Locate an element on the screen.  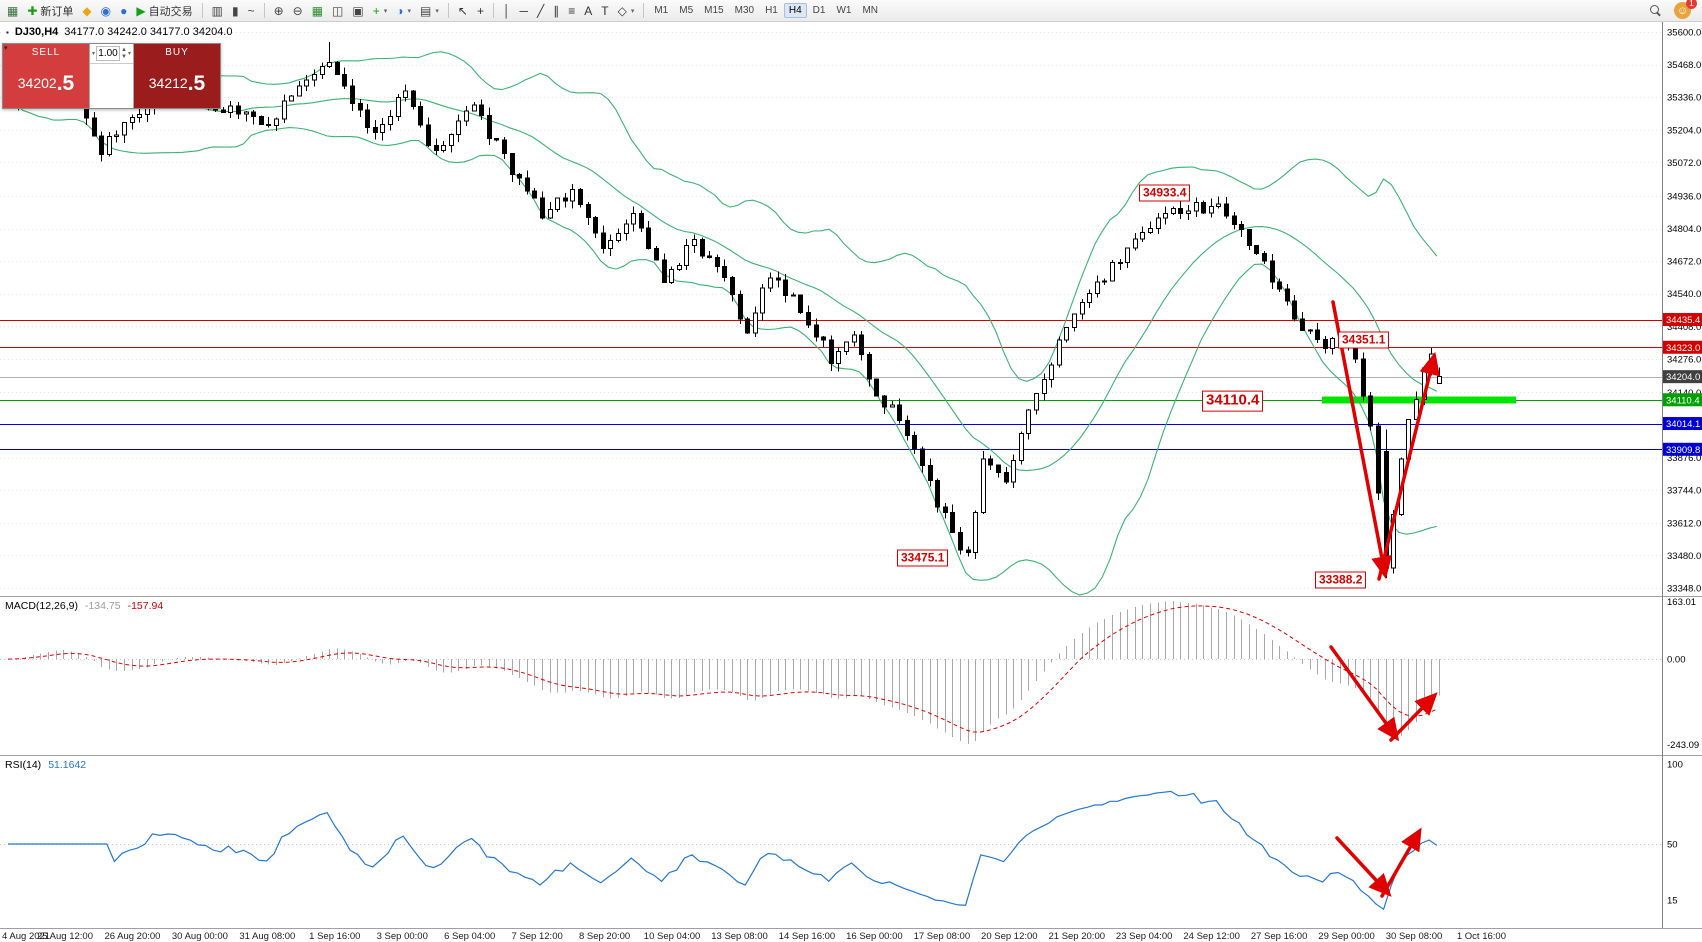
search-icon is located at coordinates (1656, 10).